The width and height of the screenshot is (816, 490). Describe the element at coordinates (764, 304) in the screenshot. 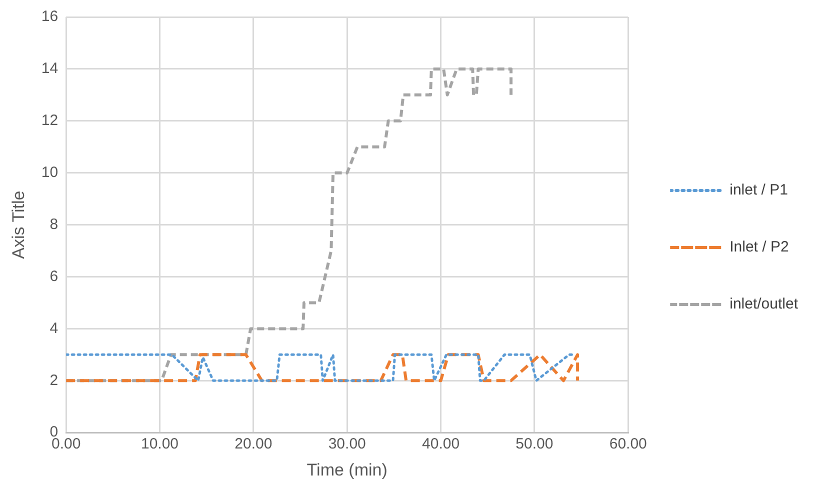

I see `legend-label: inlet/outlet` at that location.